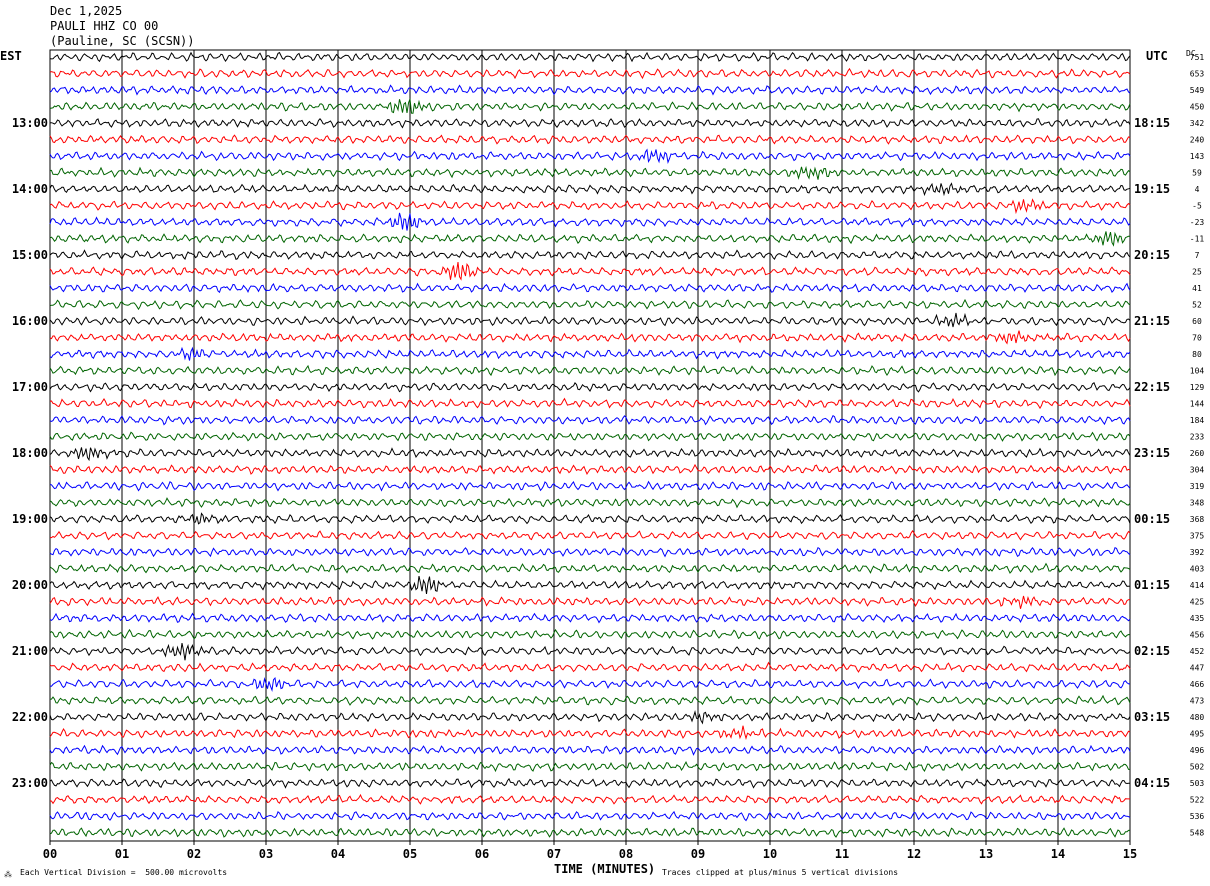  What do you see at coordinates (1197, 239) in the screenshot?
I see `dc-offset-label: -11` at bounding box center [1197, 239].